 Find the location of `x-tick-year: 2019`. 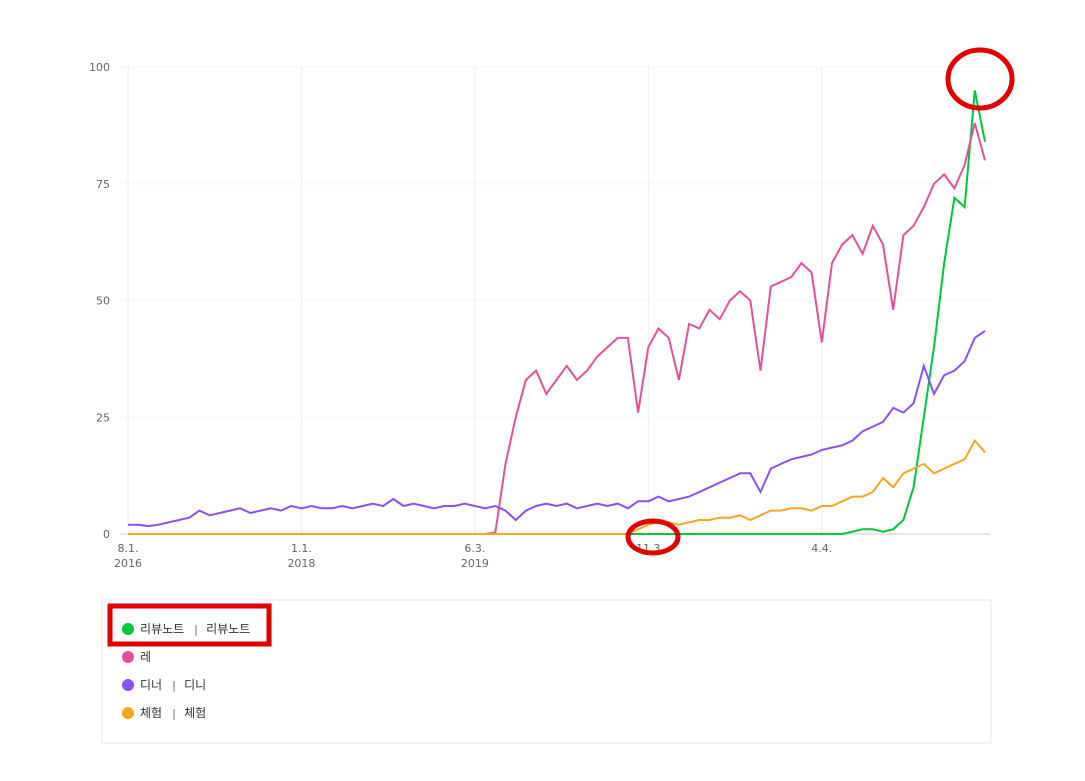

x-tick-year: 2019 is located at coordinates (475, 563).